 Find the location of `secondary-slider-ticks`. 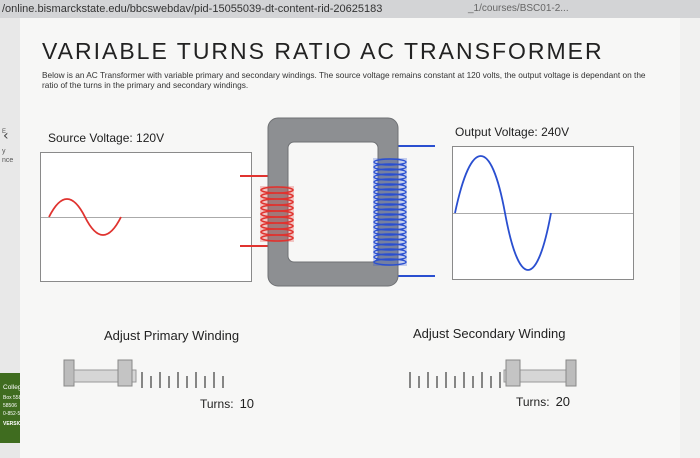

secondary-slider-ticks is located at coordinates (455, 380).